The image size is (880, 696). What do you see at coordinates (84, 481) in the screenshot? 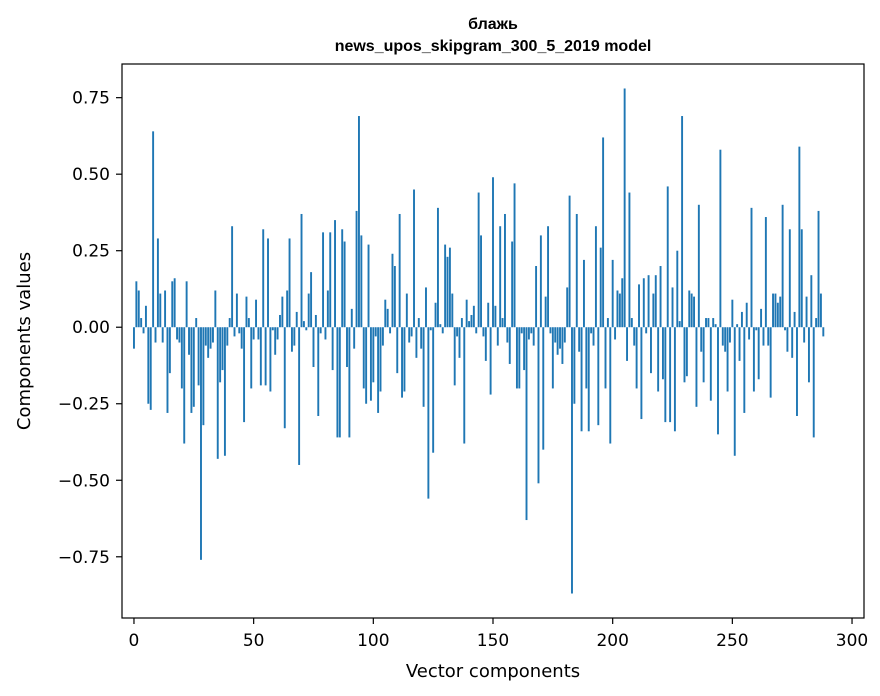
I see `y-tick-label: −0.50` at bounding box center [84, 481].